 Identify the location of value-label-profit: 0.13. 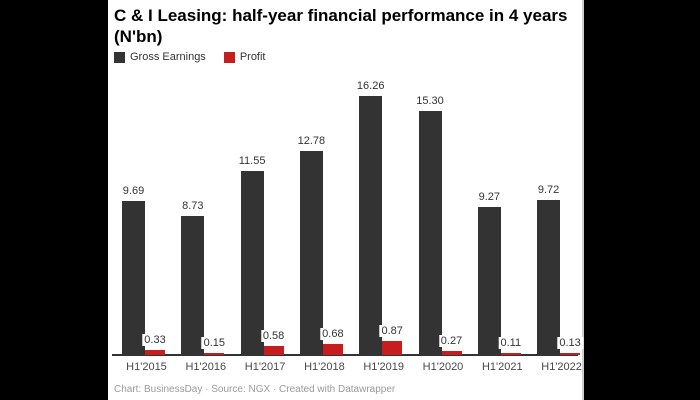
(570, 342).